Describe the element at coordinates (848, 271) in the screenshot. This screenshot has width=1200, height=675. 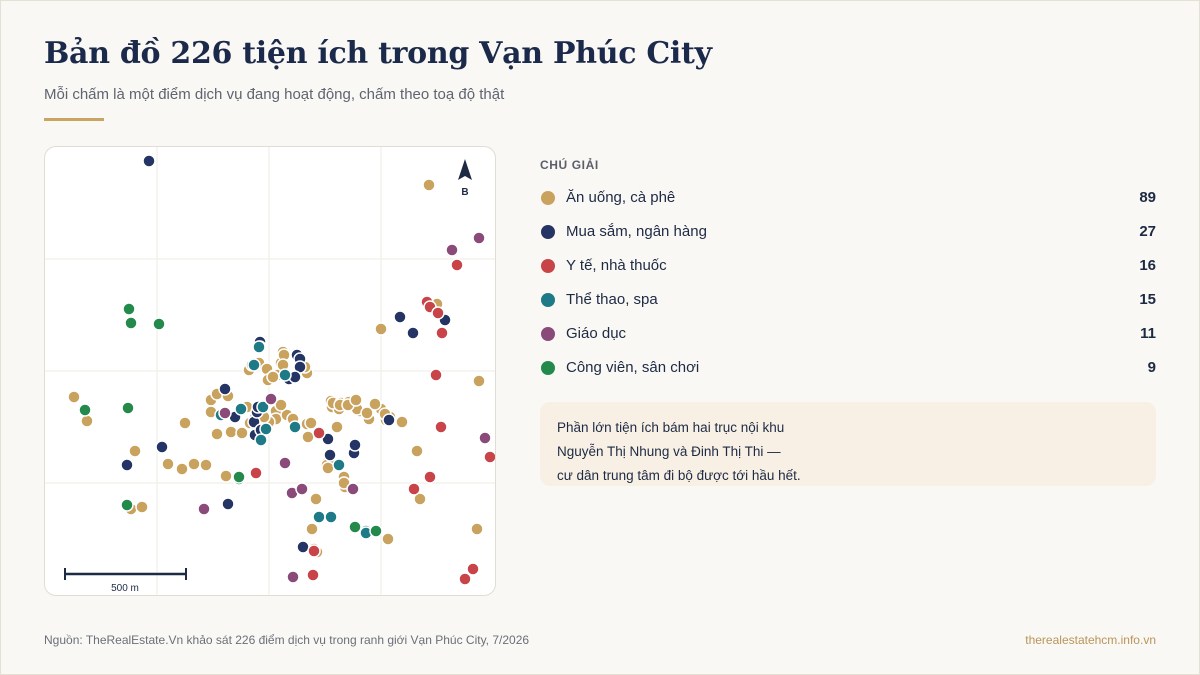
I see `legend-item-y-te: Y tế, nhà thuốc 16` at that location.